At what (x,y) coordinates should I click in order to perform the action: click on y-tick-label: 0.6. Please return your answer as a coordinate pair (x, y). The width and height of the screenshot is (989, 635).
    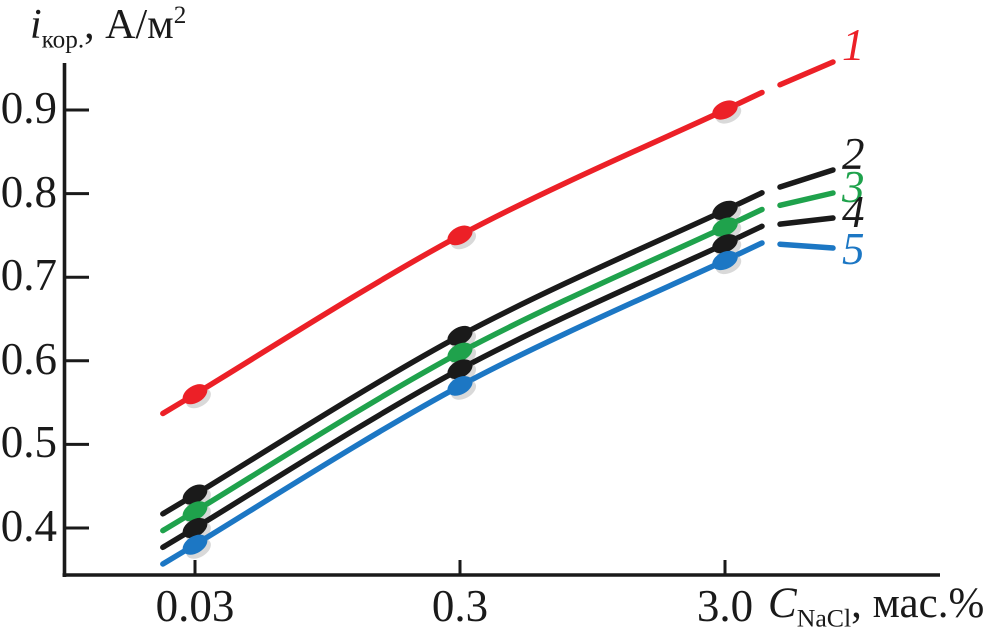
    Looking at the image, I should click on (28, 358).